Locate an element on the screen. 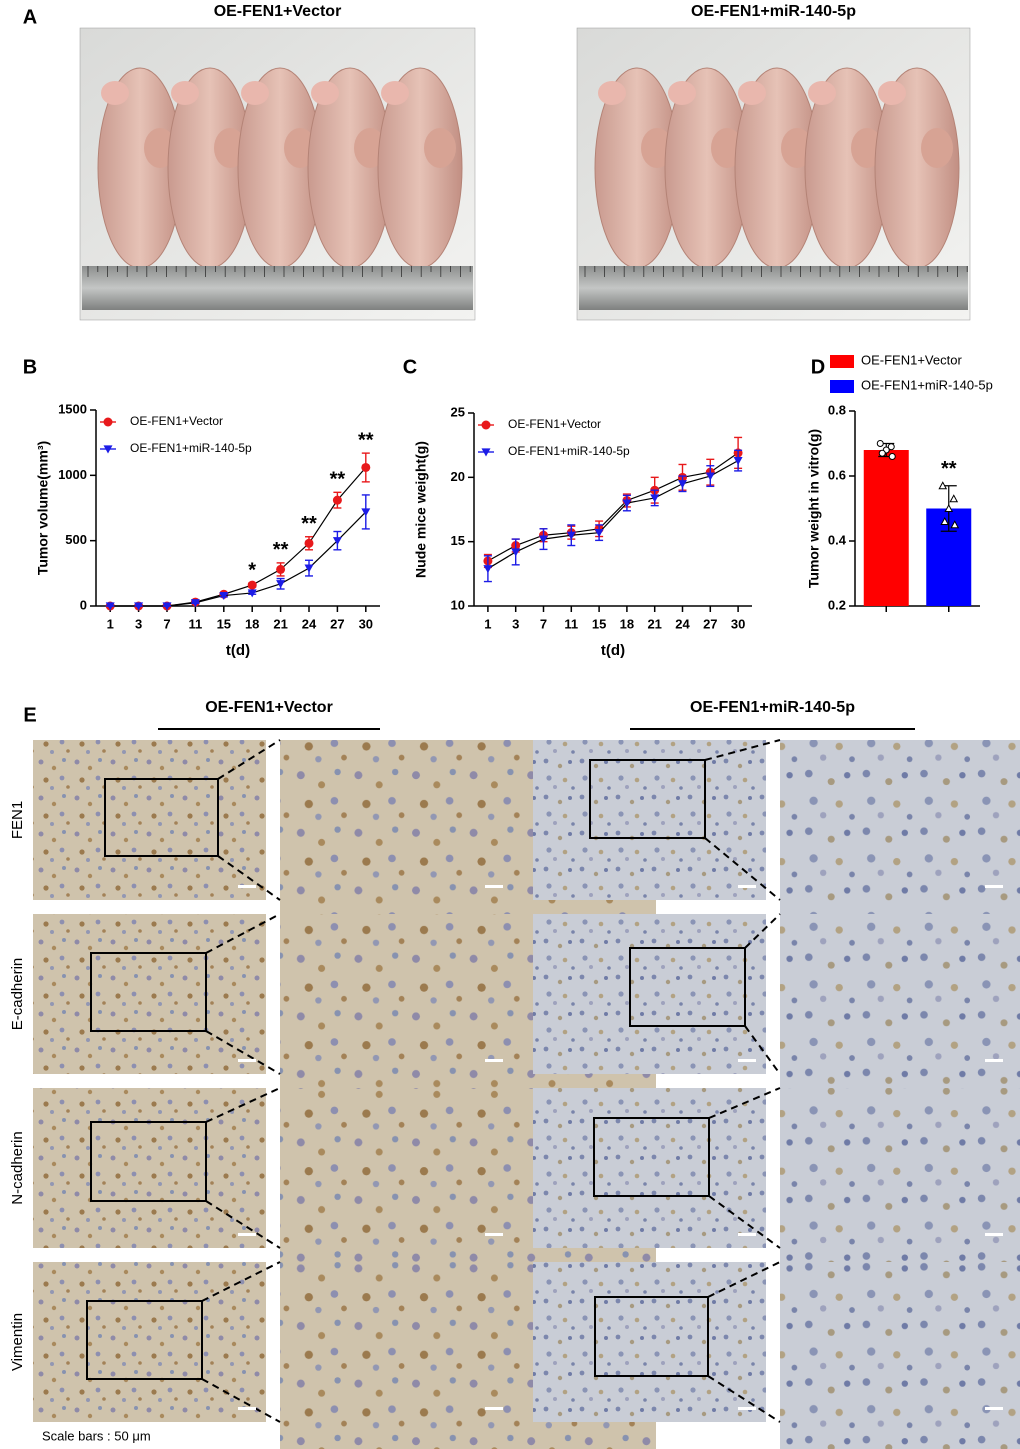 Image resolution: width=1020 pixels, height=1449 pixels. row-label: E-cadherin is located at coordinates (17, 994).